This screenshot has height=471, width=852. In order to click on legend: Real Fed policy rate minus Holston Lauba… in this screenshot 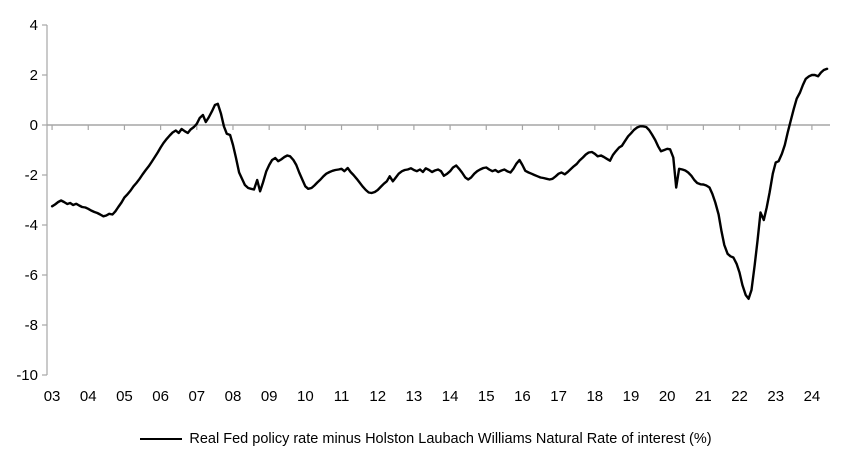, I will do `click(426, 439)`.